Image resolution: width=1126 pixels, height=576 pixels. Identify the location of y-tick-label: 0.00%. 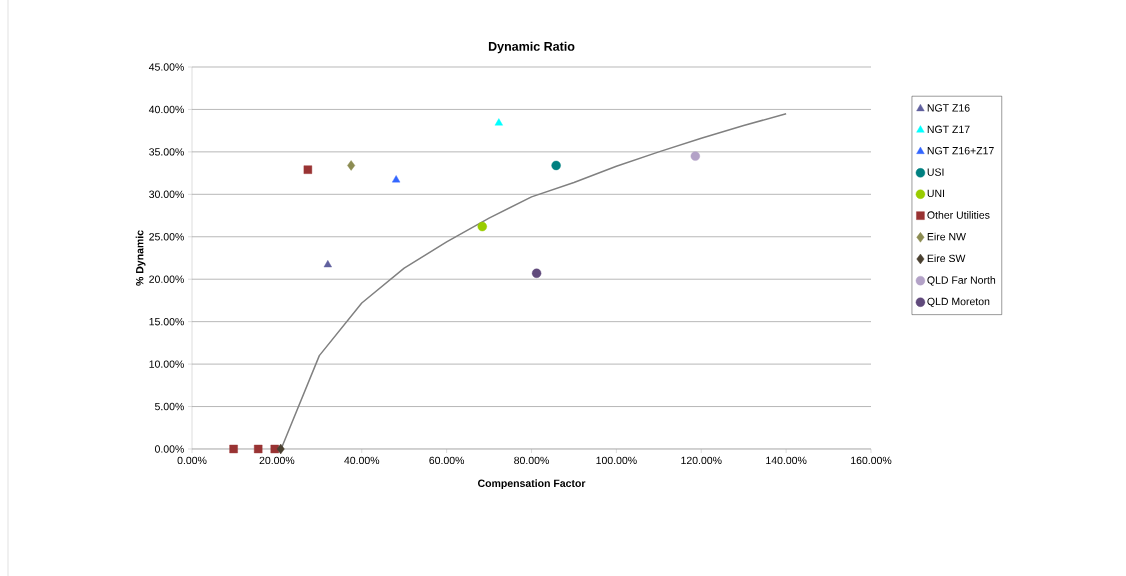
(169, 449).